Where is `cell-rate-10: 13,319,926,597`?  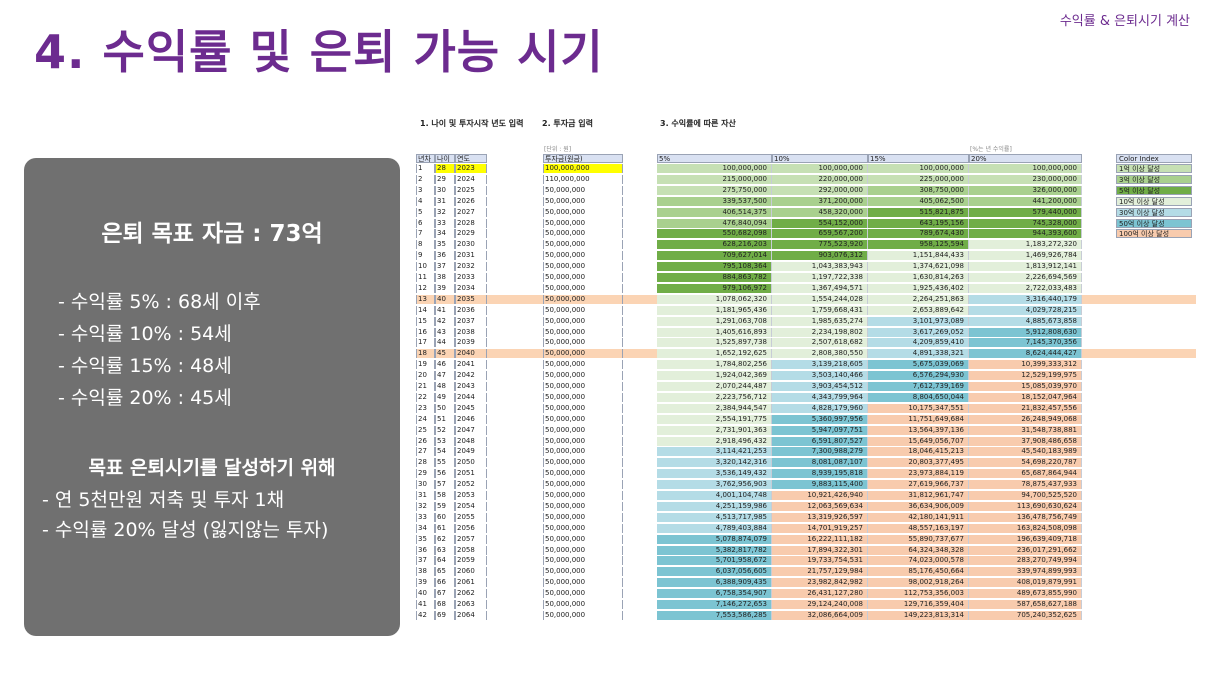 cell-rate-10: 13,319,926,597 is located at coordinates (820, 517).